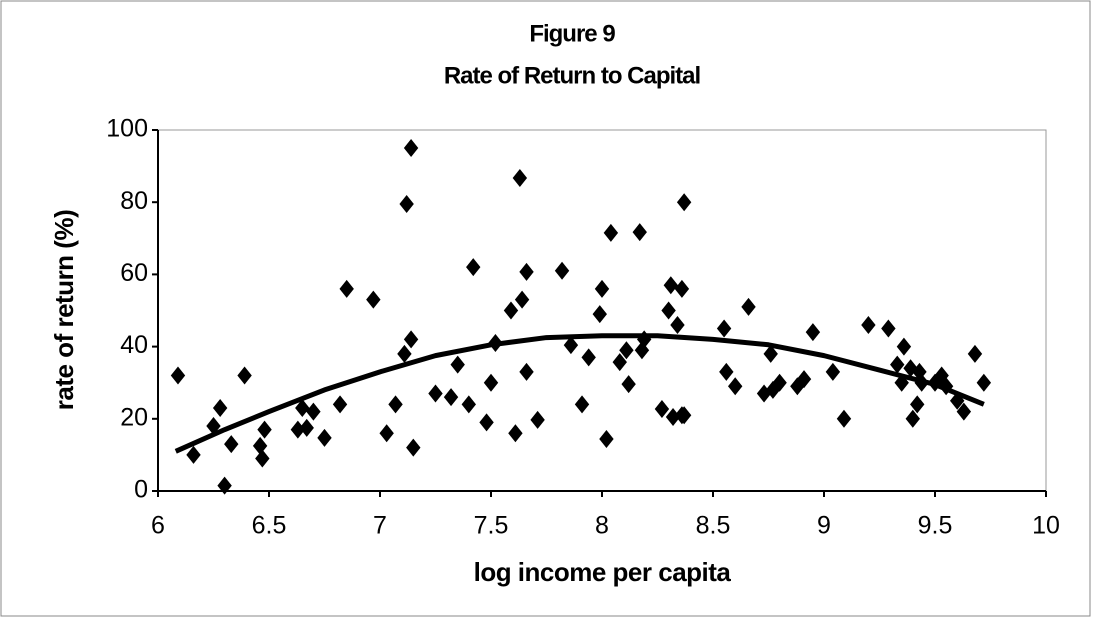 Image resolution: width=1093 pixels, height=619 pixels. What do you see at coordinates (158, 526) in the screenshot?
I see `x-tick-label: 6` at bounding box center [158, 526].